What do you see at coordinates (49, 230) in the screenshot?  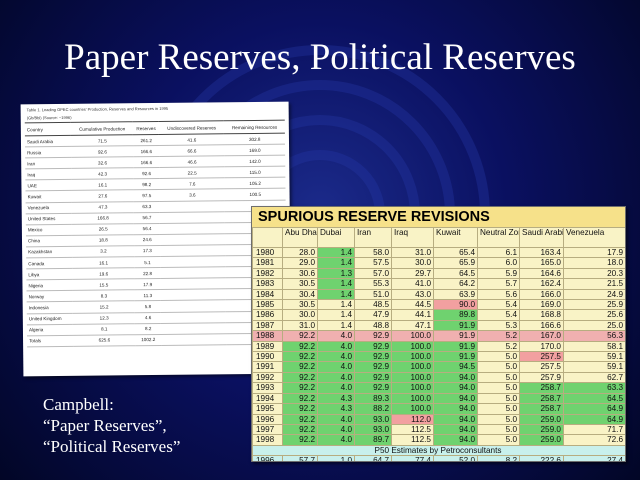 I see `table-cell: Mexico` at bounding box center [49, 230].